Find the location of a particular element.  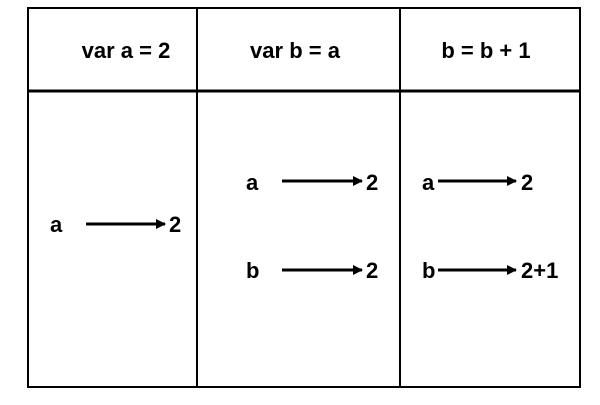

column-header-1: var a = 2 is located at coordinates (126, 50).